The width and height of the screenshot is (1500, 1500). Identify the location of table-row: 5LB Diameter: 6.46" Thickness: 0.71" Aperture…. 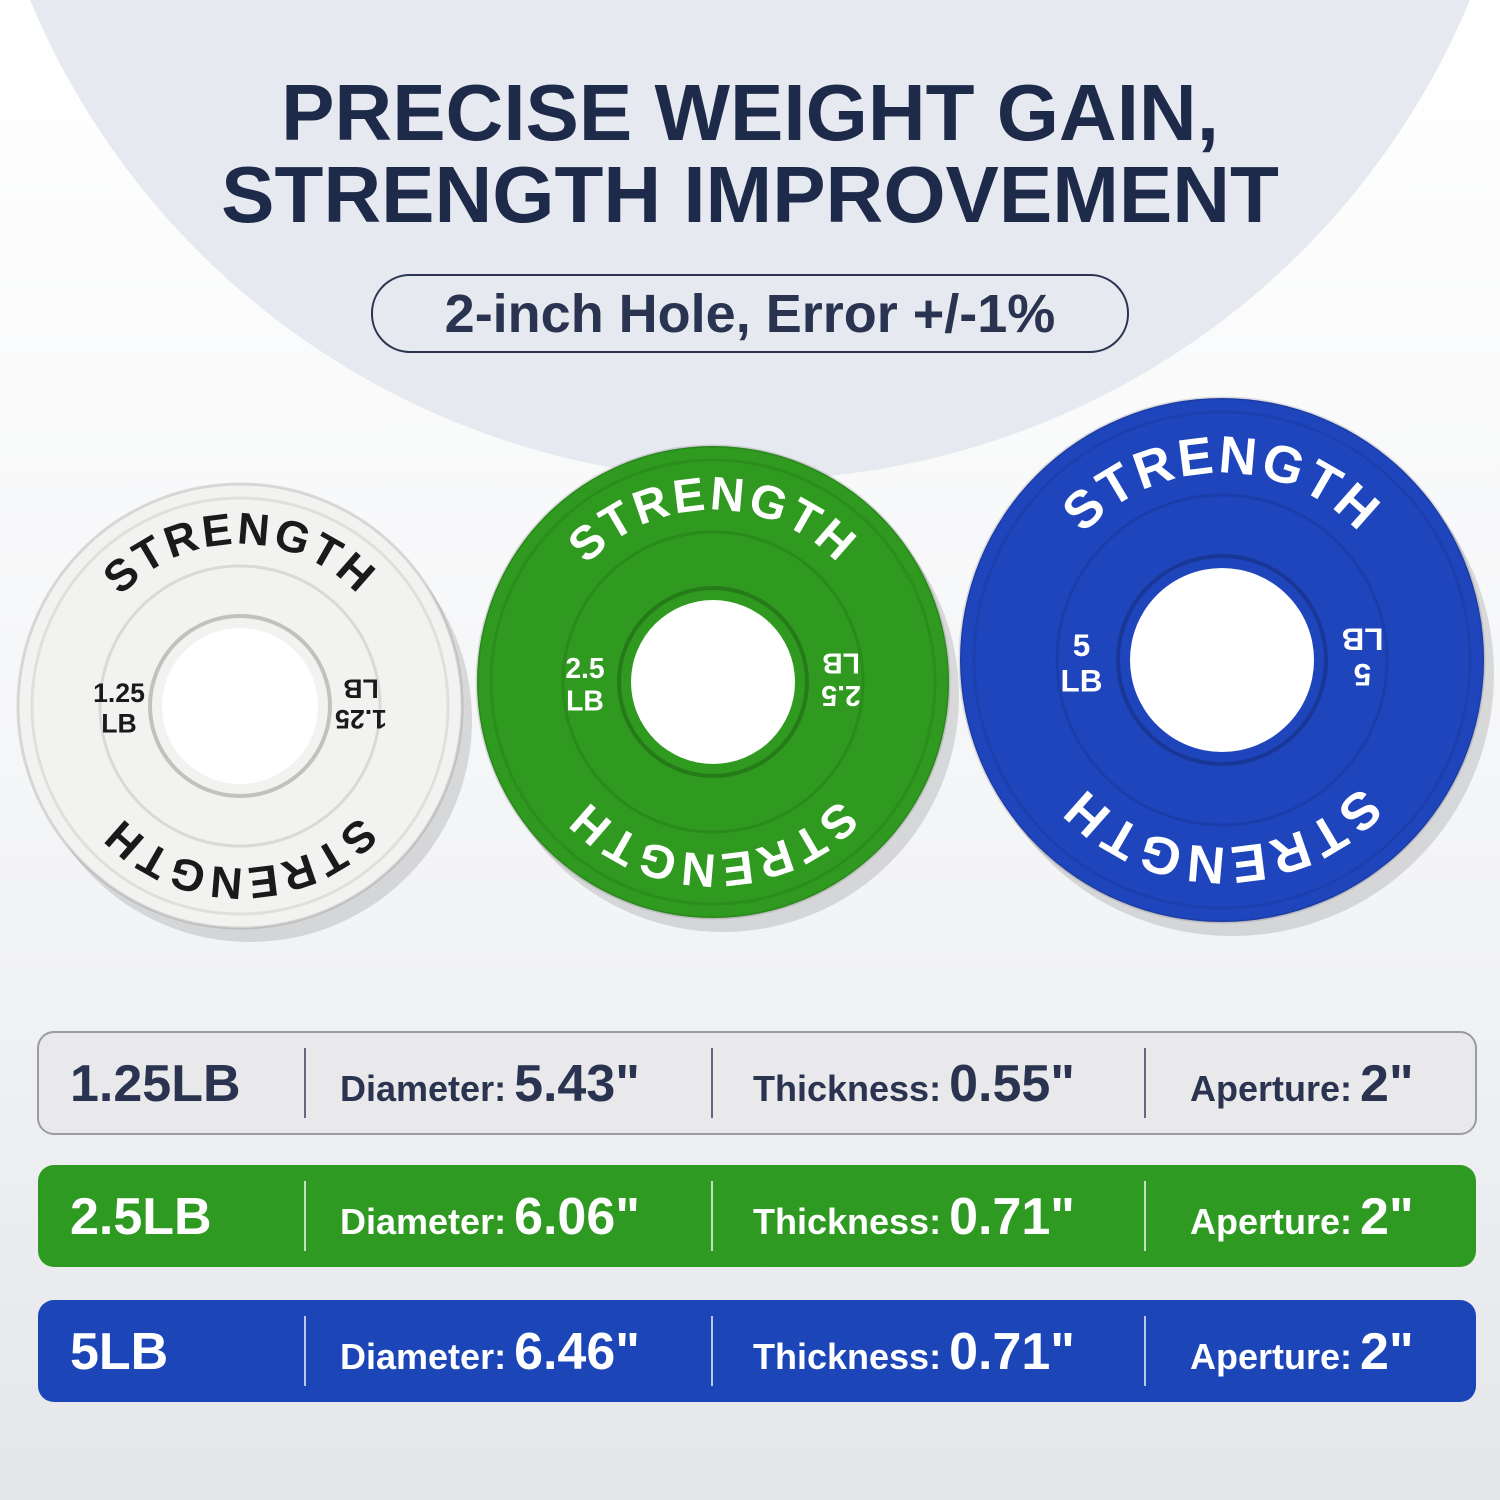
(757, 1351).